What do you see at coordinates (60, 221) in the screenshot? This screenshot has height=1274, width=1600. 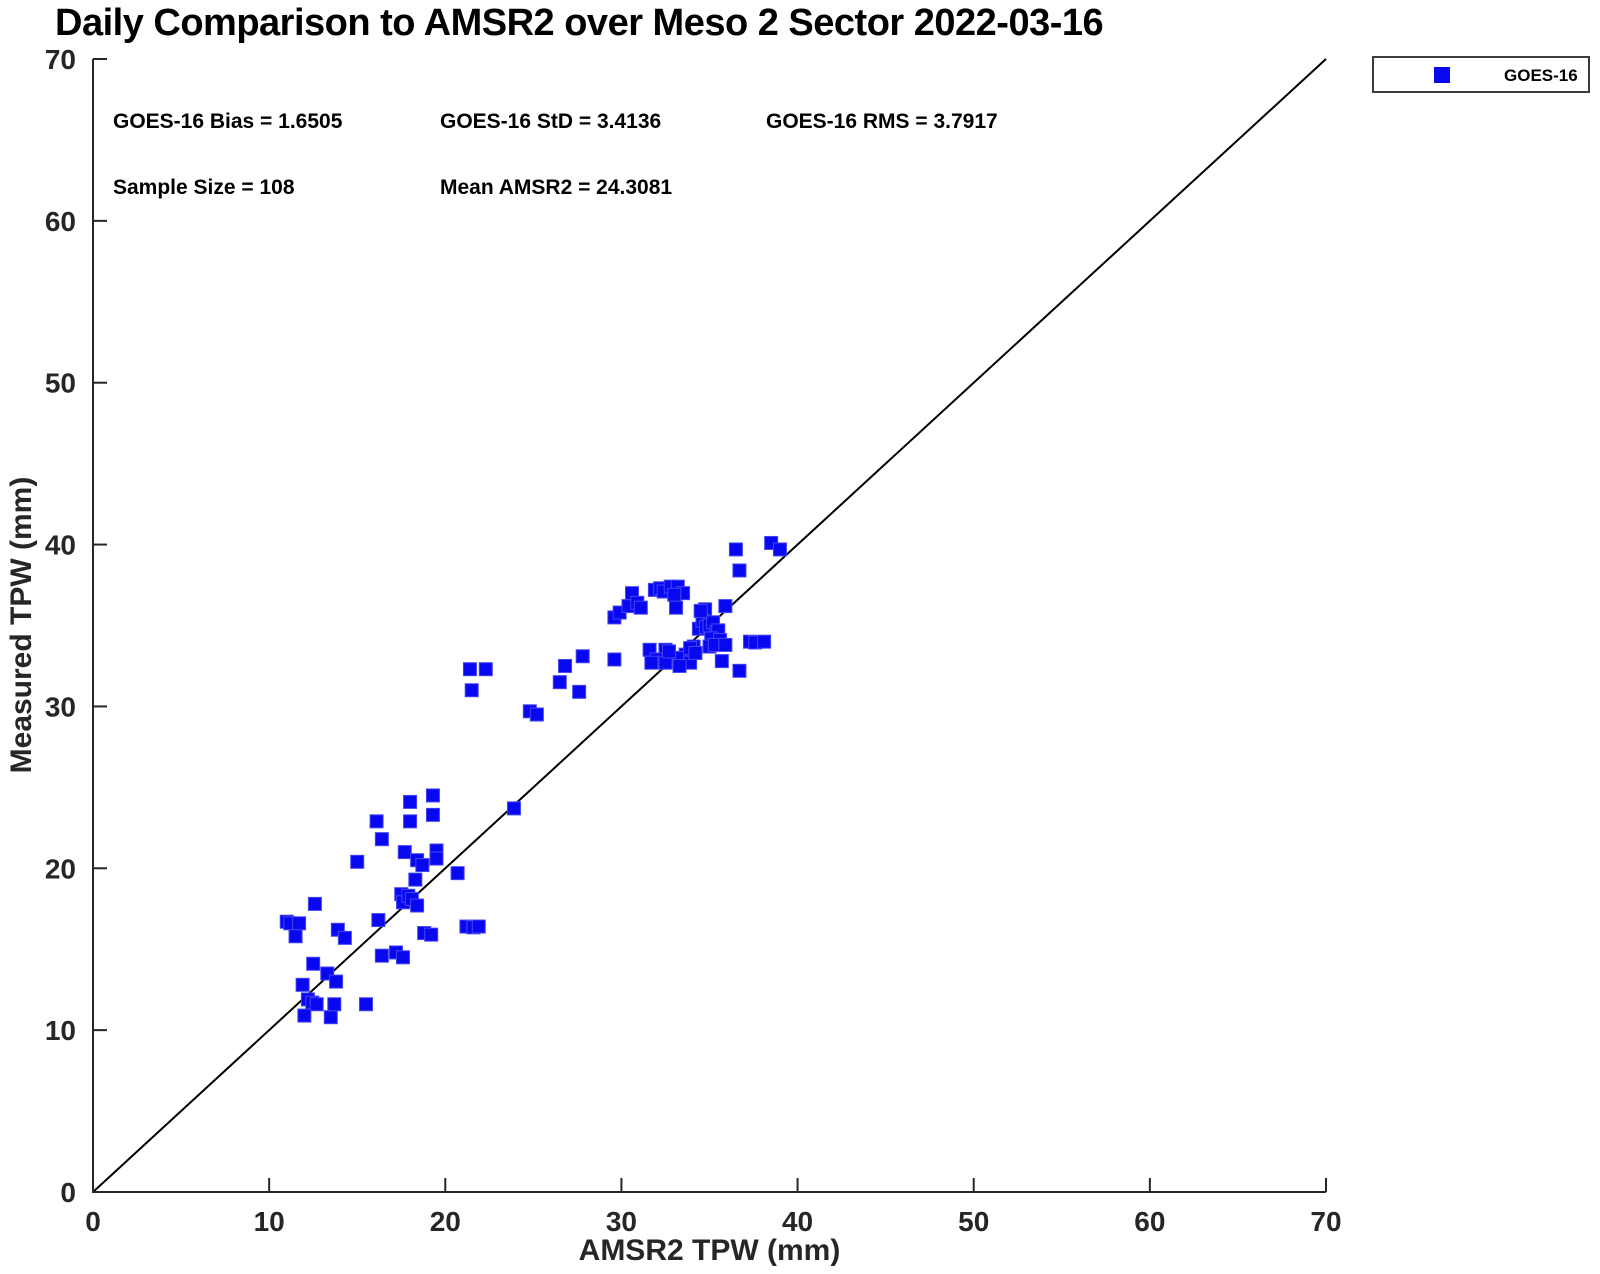 I see `y-tick-label: 60` at bounding box center [60, 221].